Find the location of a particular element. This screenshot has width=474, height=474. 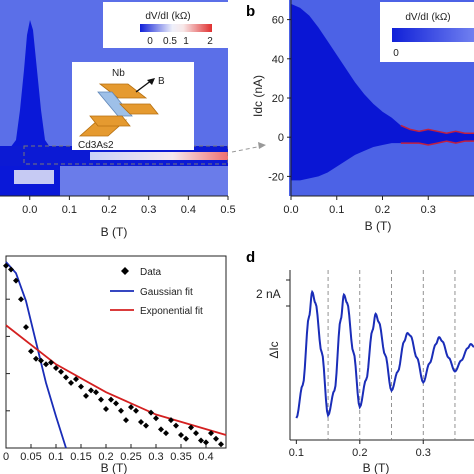

panel-c-x-tick-label: 0.15 is located at coordinates (80, 457).